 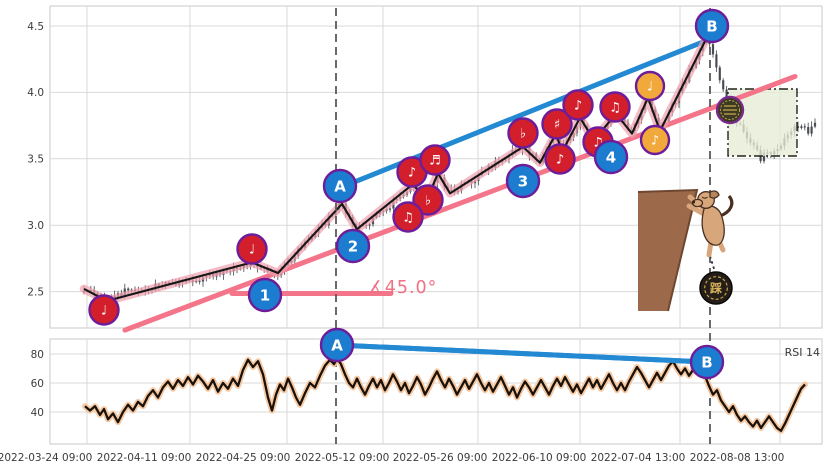 I want to click on price-tick-label: 3.0, so click(x=35, y=226).